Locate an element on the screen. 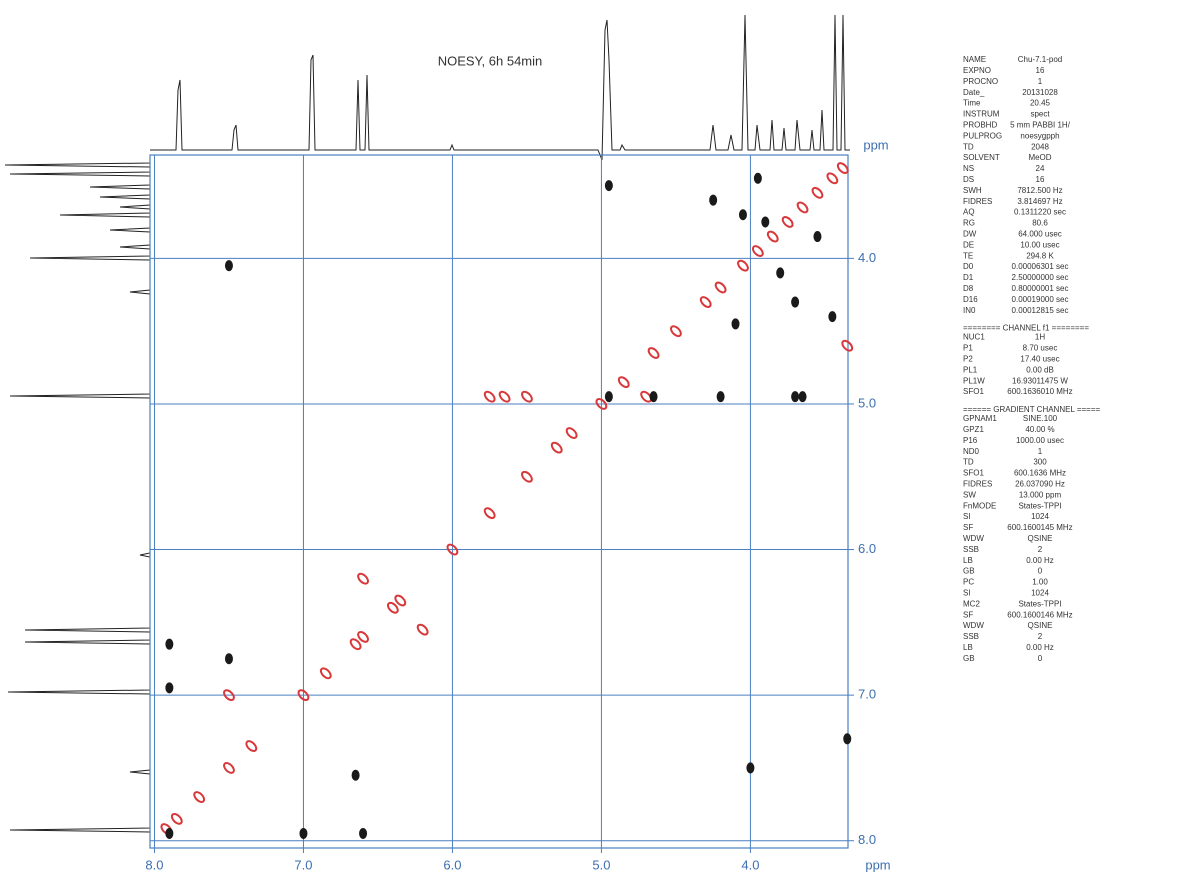 This screenshot has width=1178, height=883. parameter-key: D8 is located at coordinates (968, 288).